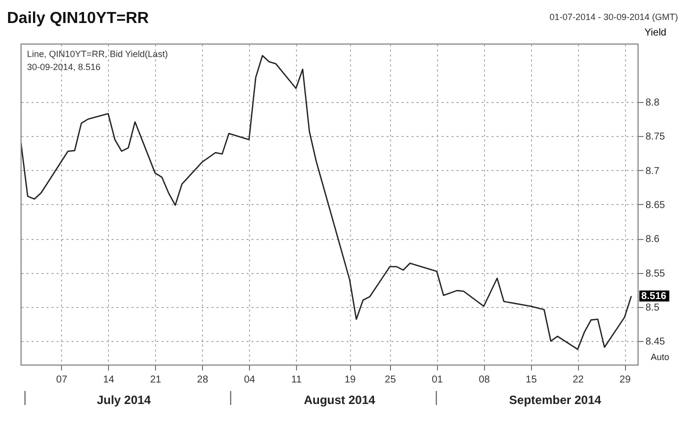 This screenshot has height=423, width=681. Describe the element at coordinates (124, 400) in the screenshot. I see `text: July 2014` at that location.